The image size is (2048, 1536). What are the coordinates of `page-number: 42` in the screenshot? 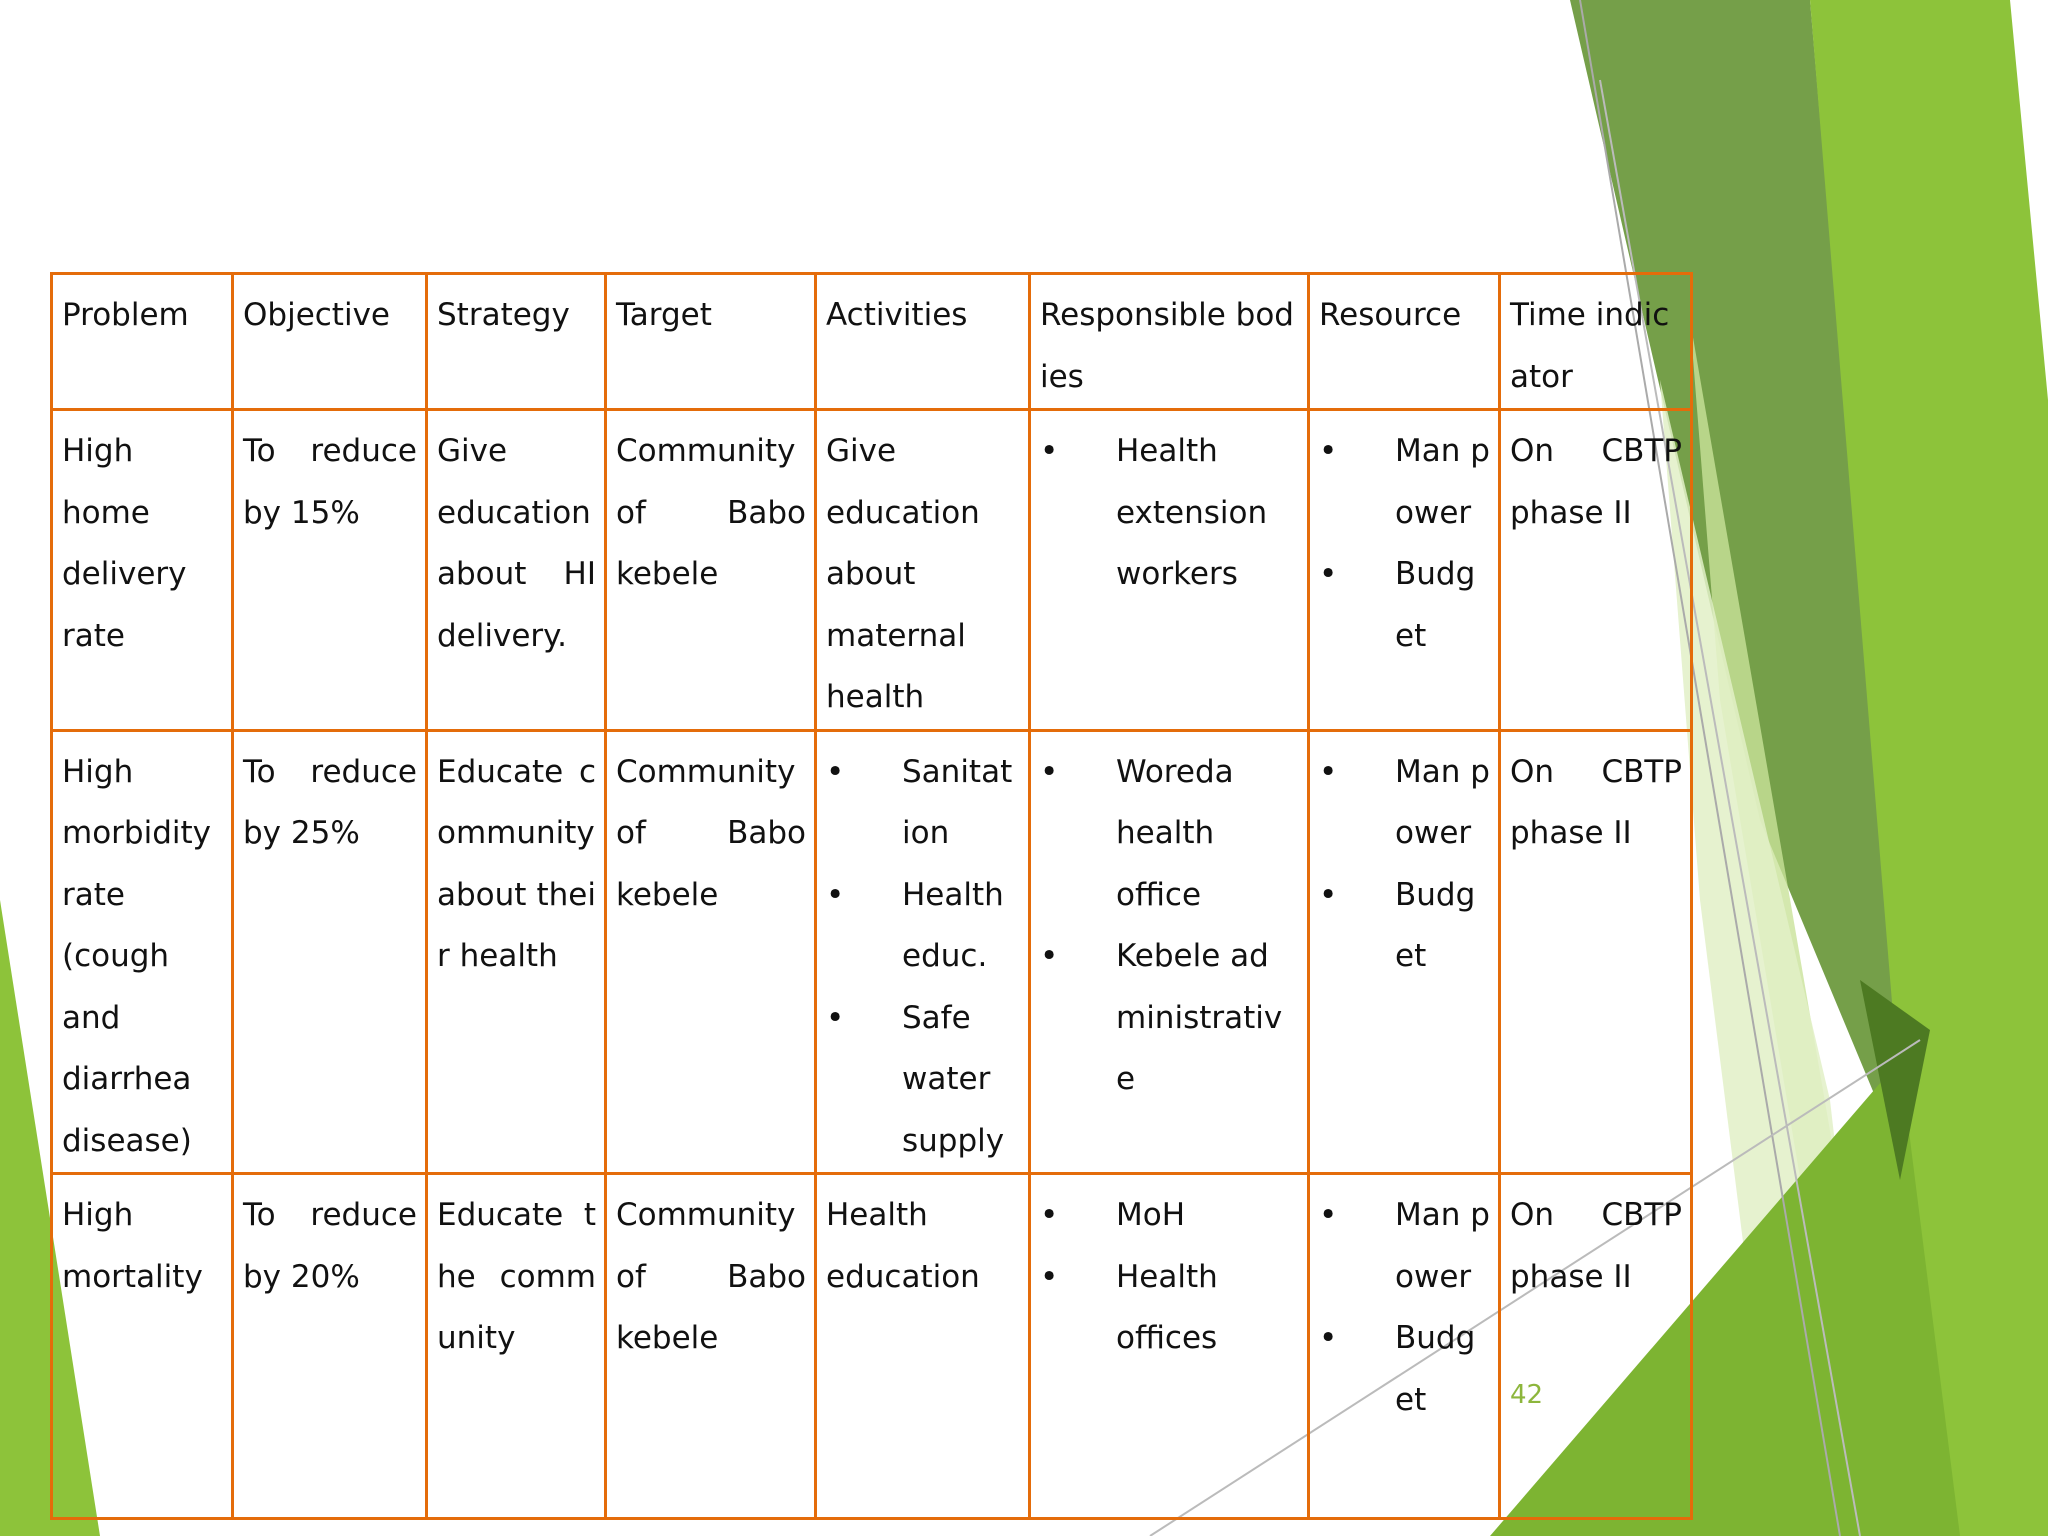 It's located at (1527, 1395).